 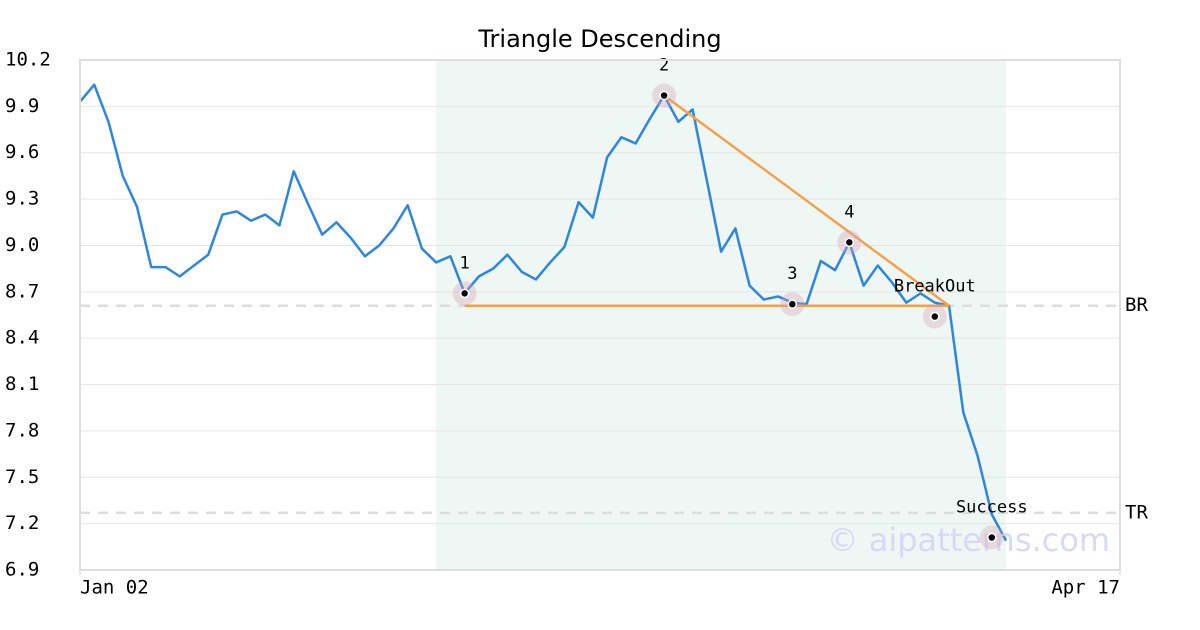 What do you see at coordinates (22, 477) in the screenshot?
I see `y-tick-label: 7.5` at bounding box center [22, 477].